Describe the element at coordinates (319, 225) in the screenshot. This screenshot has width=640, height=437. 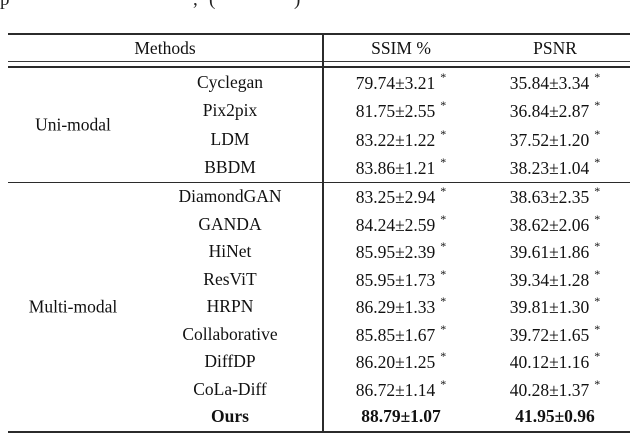
I see `table-row: GANDA 84.24±2.59 * 38.62±2.06 *` at that location.